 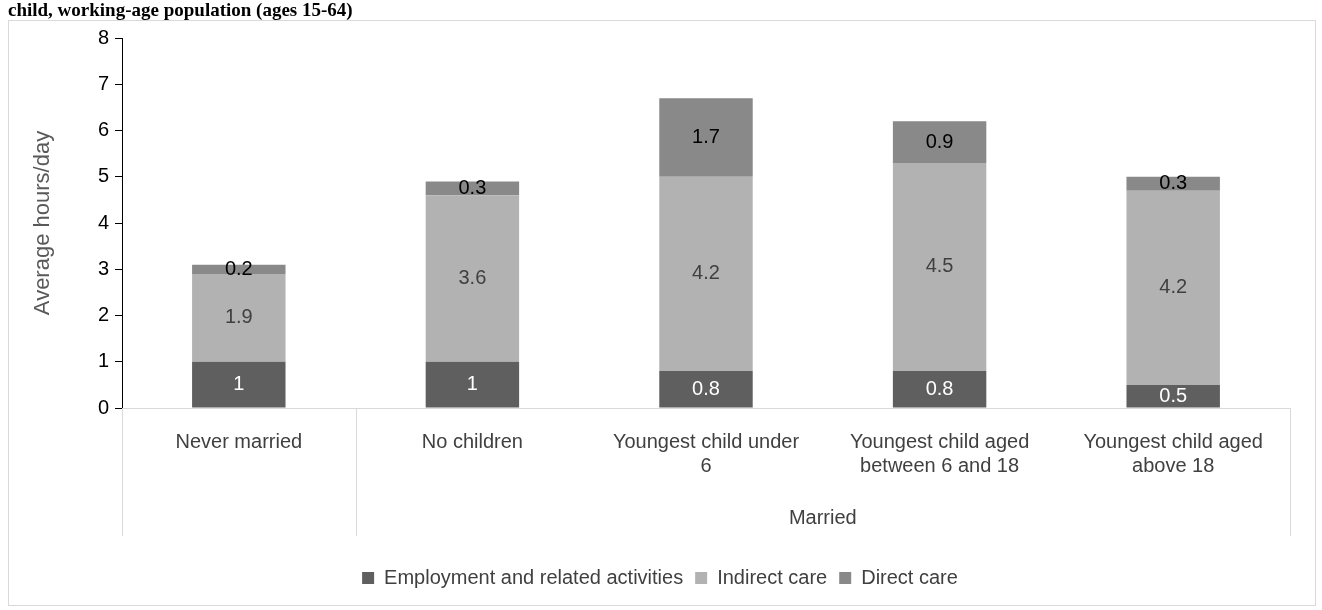 I want to click on x-tick-label: Youngest child under 6, so click(x=706, y=452).